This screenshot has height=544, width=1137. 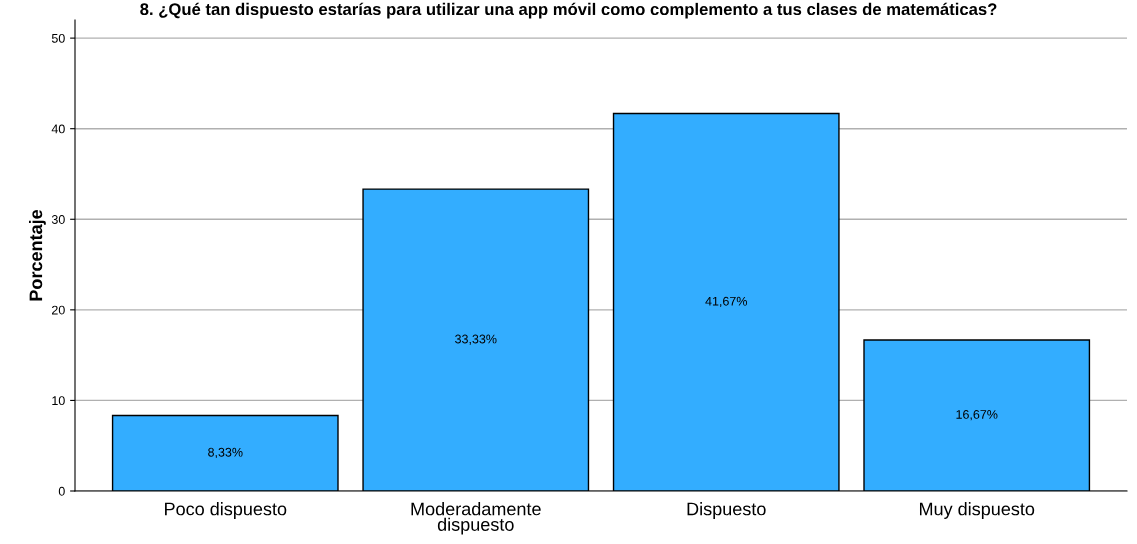 What do you see at coordinates (58, 310) in the screenshot?
I see `y-tick-label: 20` at bounding box center [58, 310].